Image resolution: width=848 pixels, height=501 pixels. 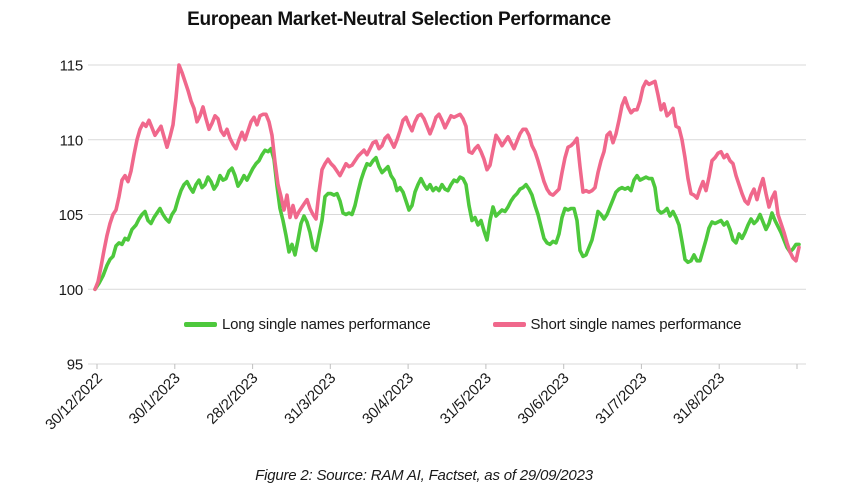 I want to click on legend-label-short: Short single names performance, so click(x=636, y=324).